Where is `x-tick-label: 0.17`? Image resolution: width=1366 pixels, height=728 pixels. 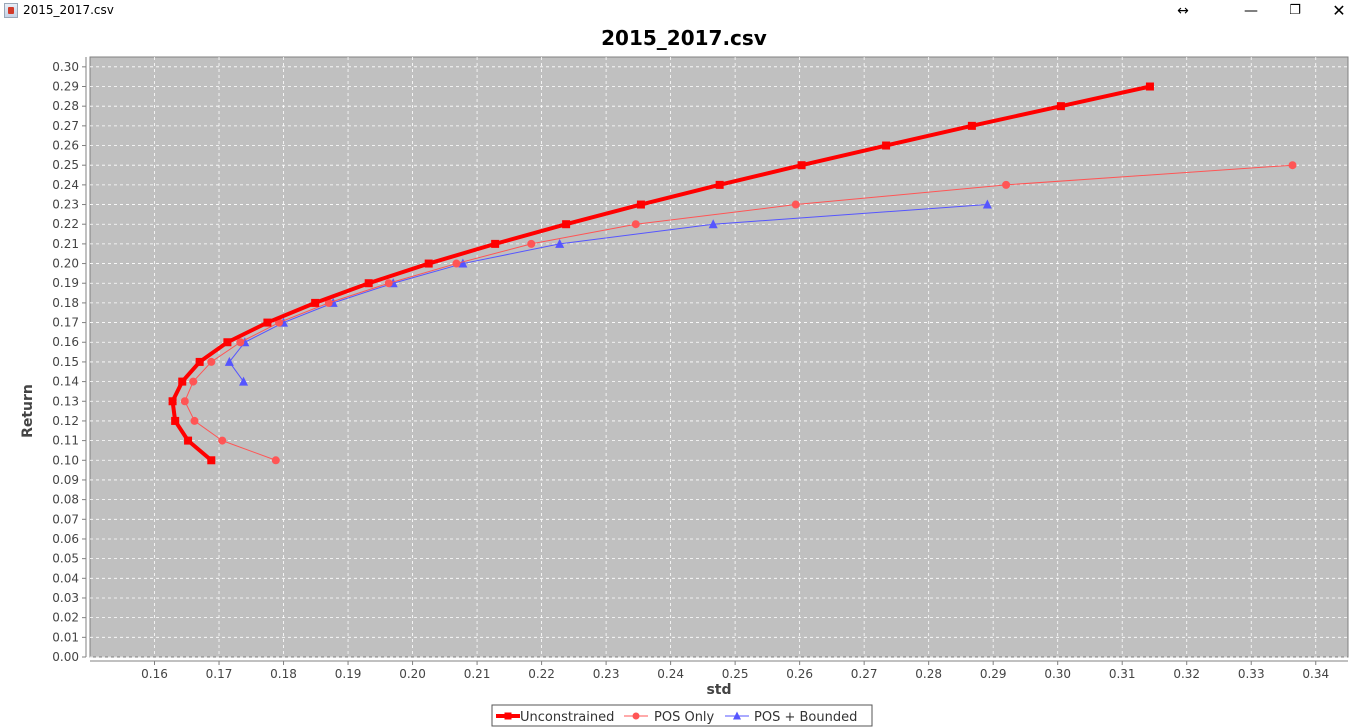 x-tick-label: 0.17 is located at coordinates (219, 674).